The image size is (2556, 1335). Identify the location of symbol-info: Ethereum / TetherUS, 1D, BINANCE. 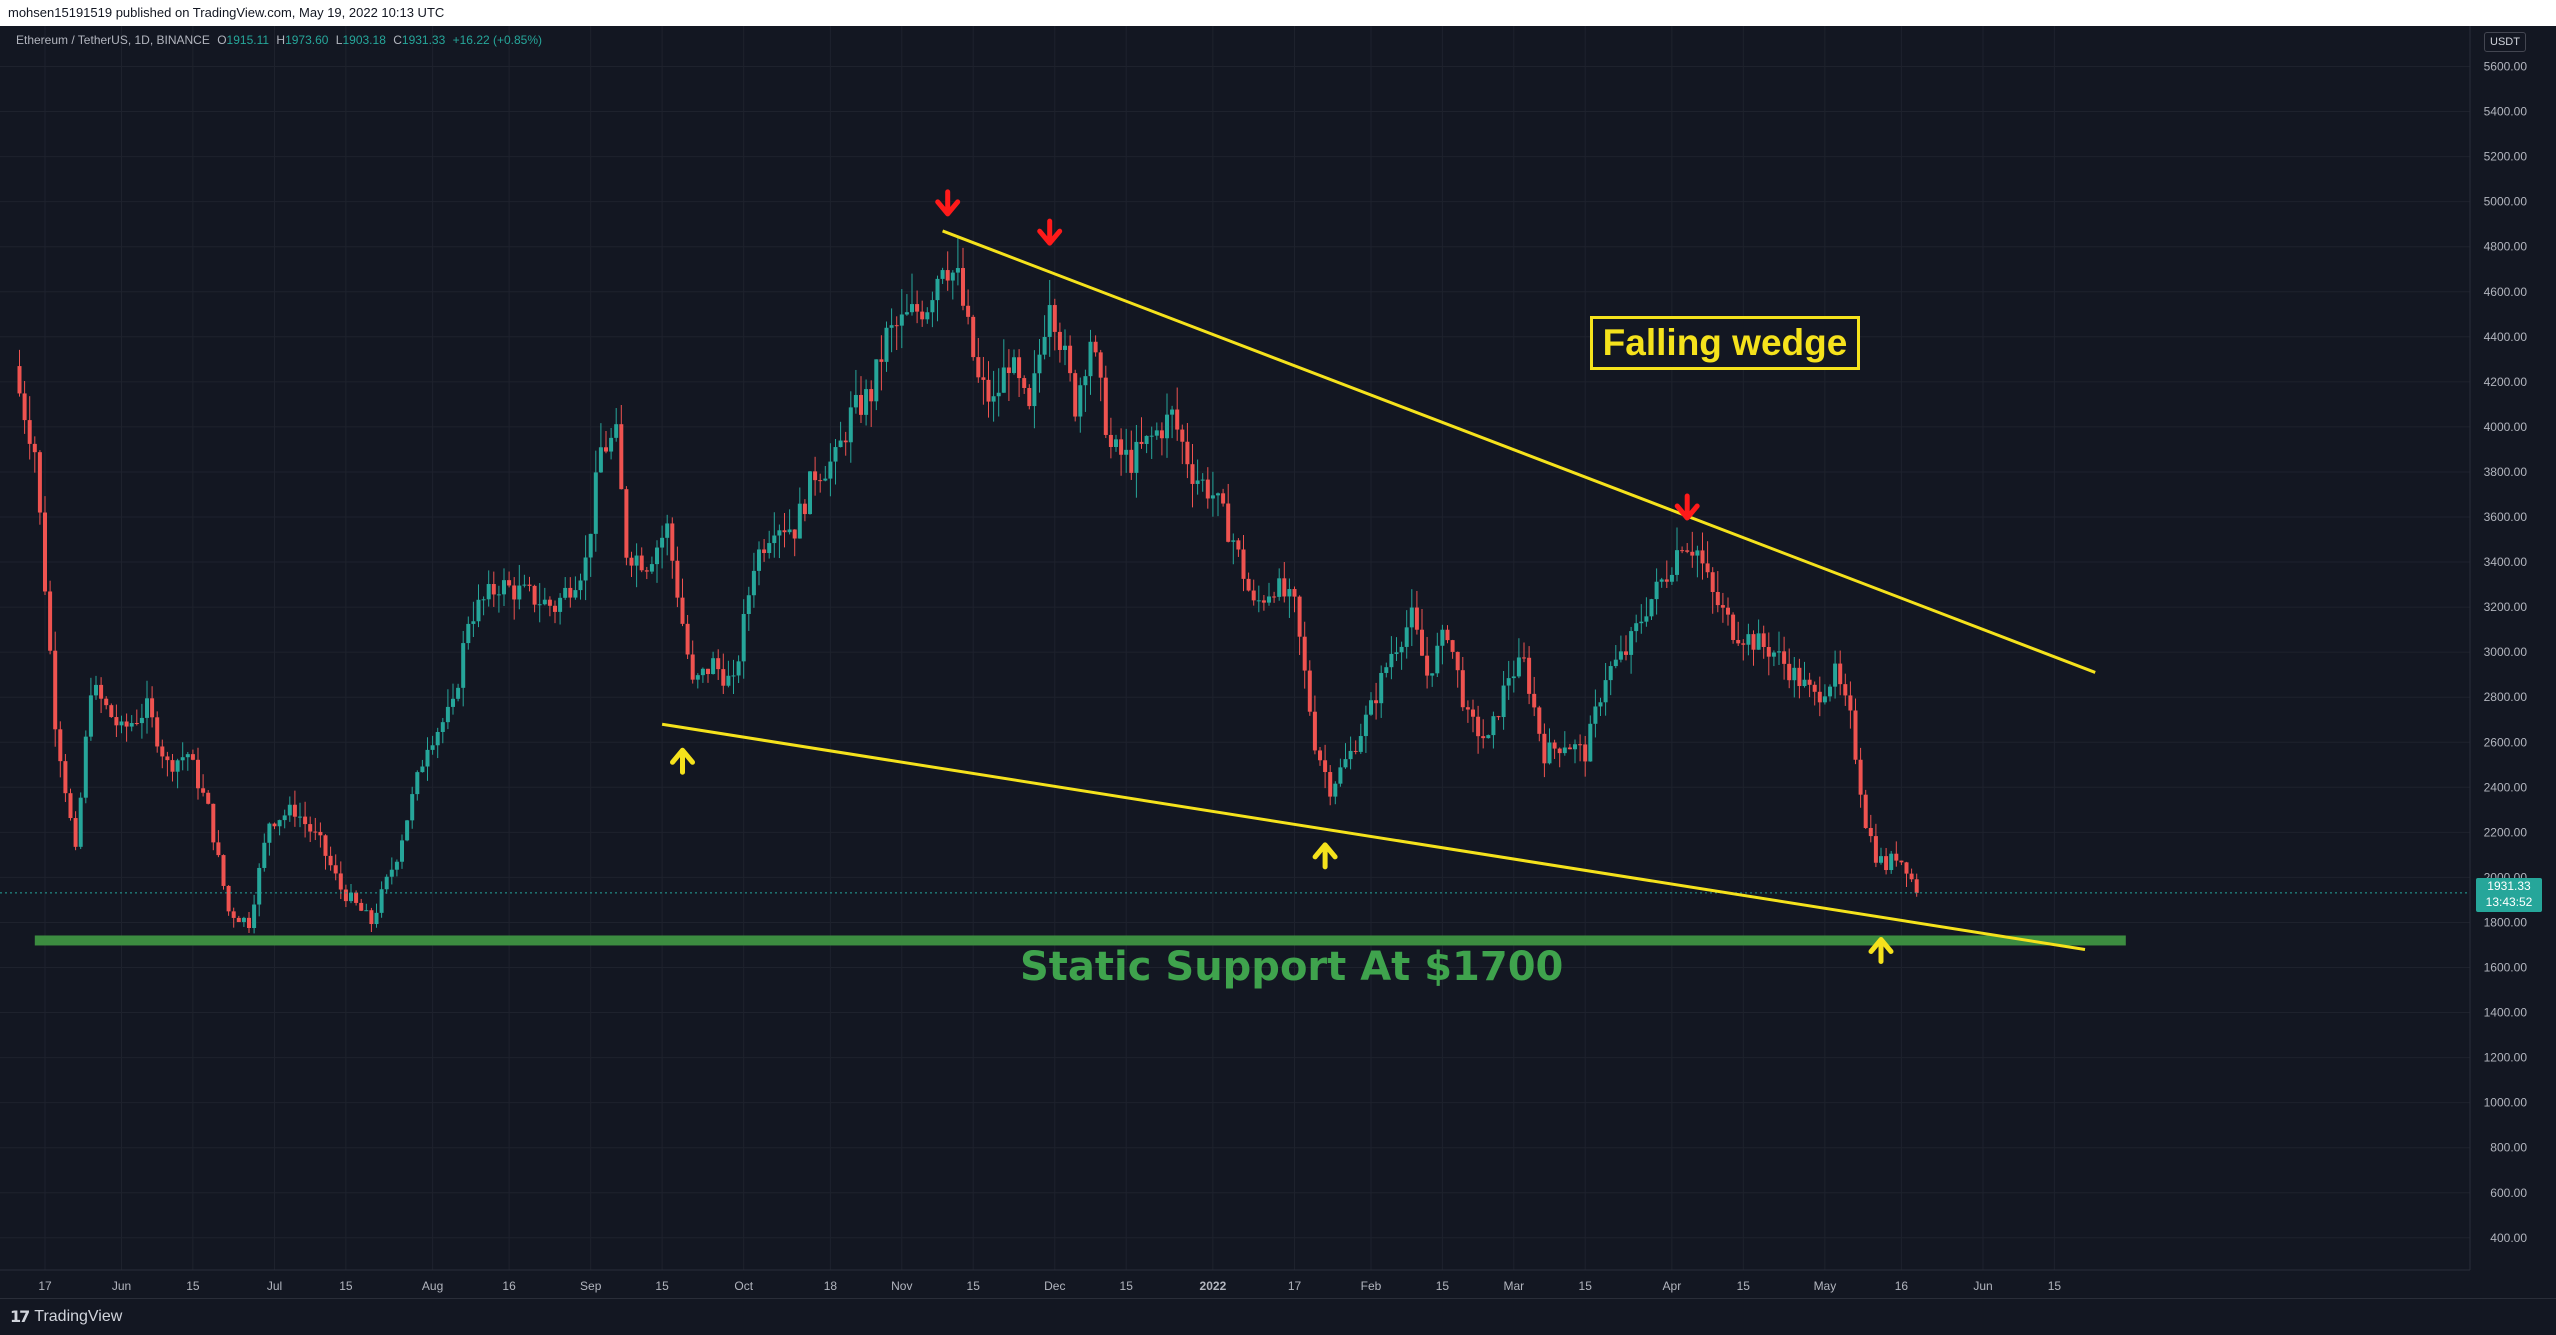
(113, 40).